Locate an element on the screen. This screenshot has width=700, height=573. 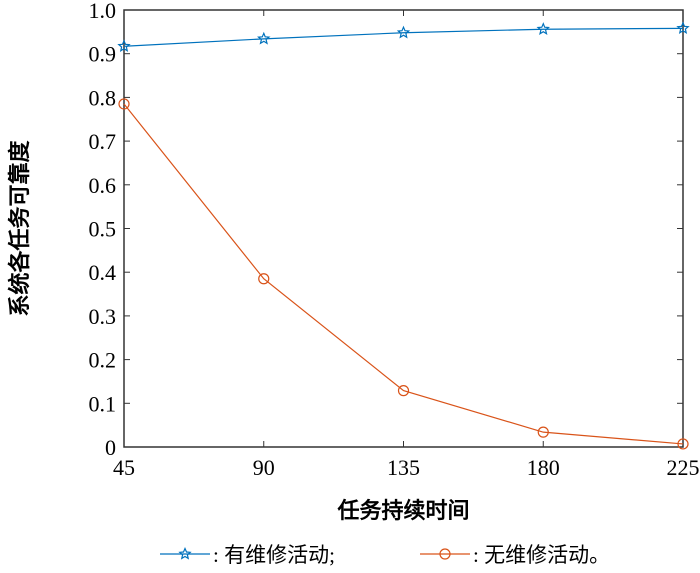
y-tick-label: 0 is located at coordinates (110, 447).